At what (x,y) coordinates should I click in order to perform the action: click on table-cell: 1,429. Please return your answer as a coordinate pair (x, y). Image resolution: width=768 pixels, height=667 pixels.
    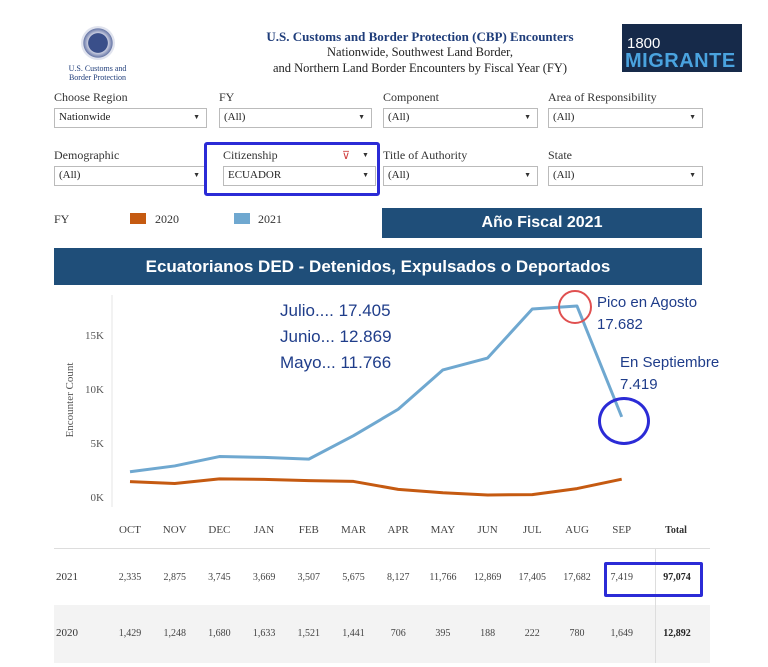
    Looking at the image, I should click on (130, 633).